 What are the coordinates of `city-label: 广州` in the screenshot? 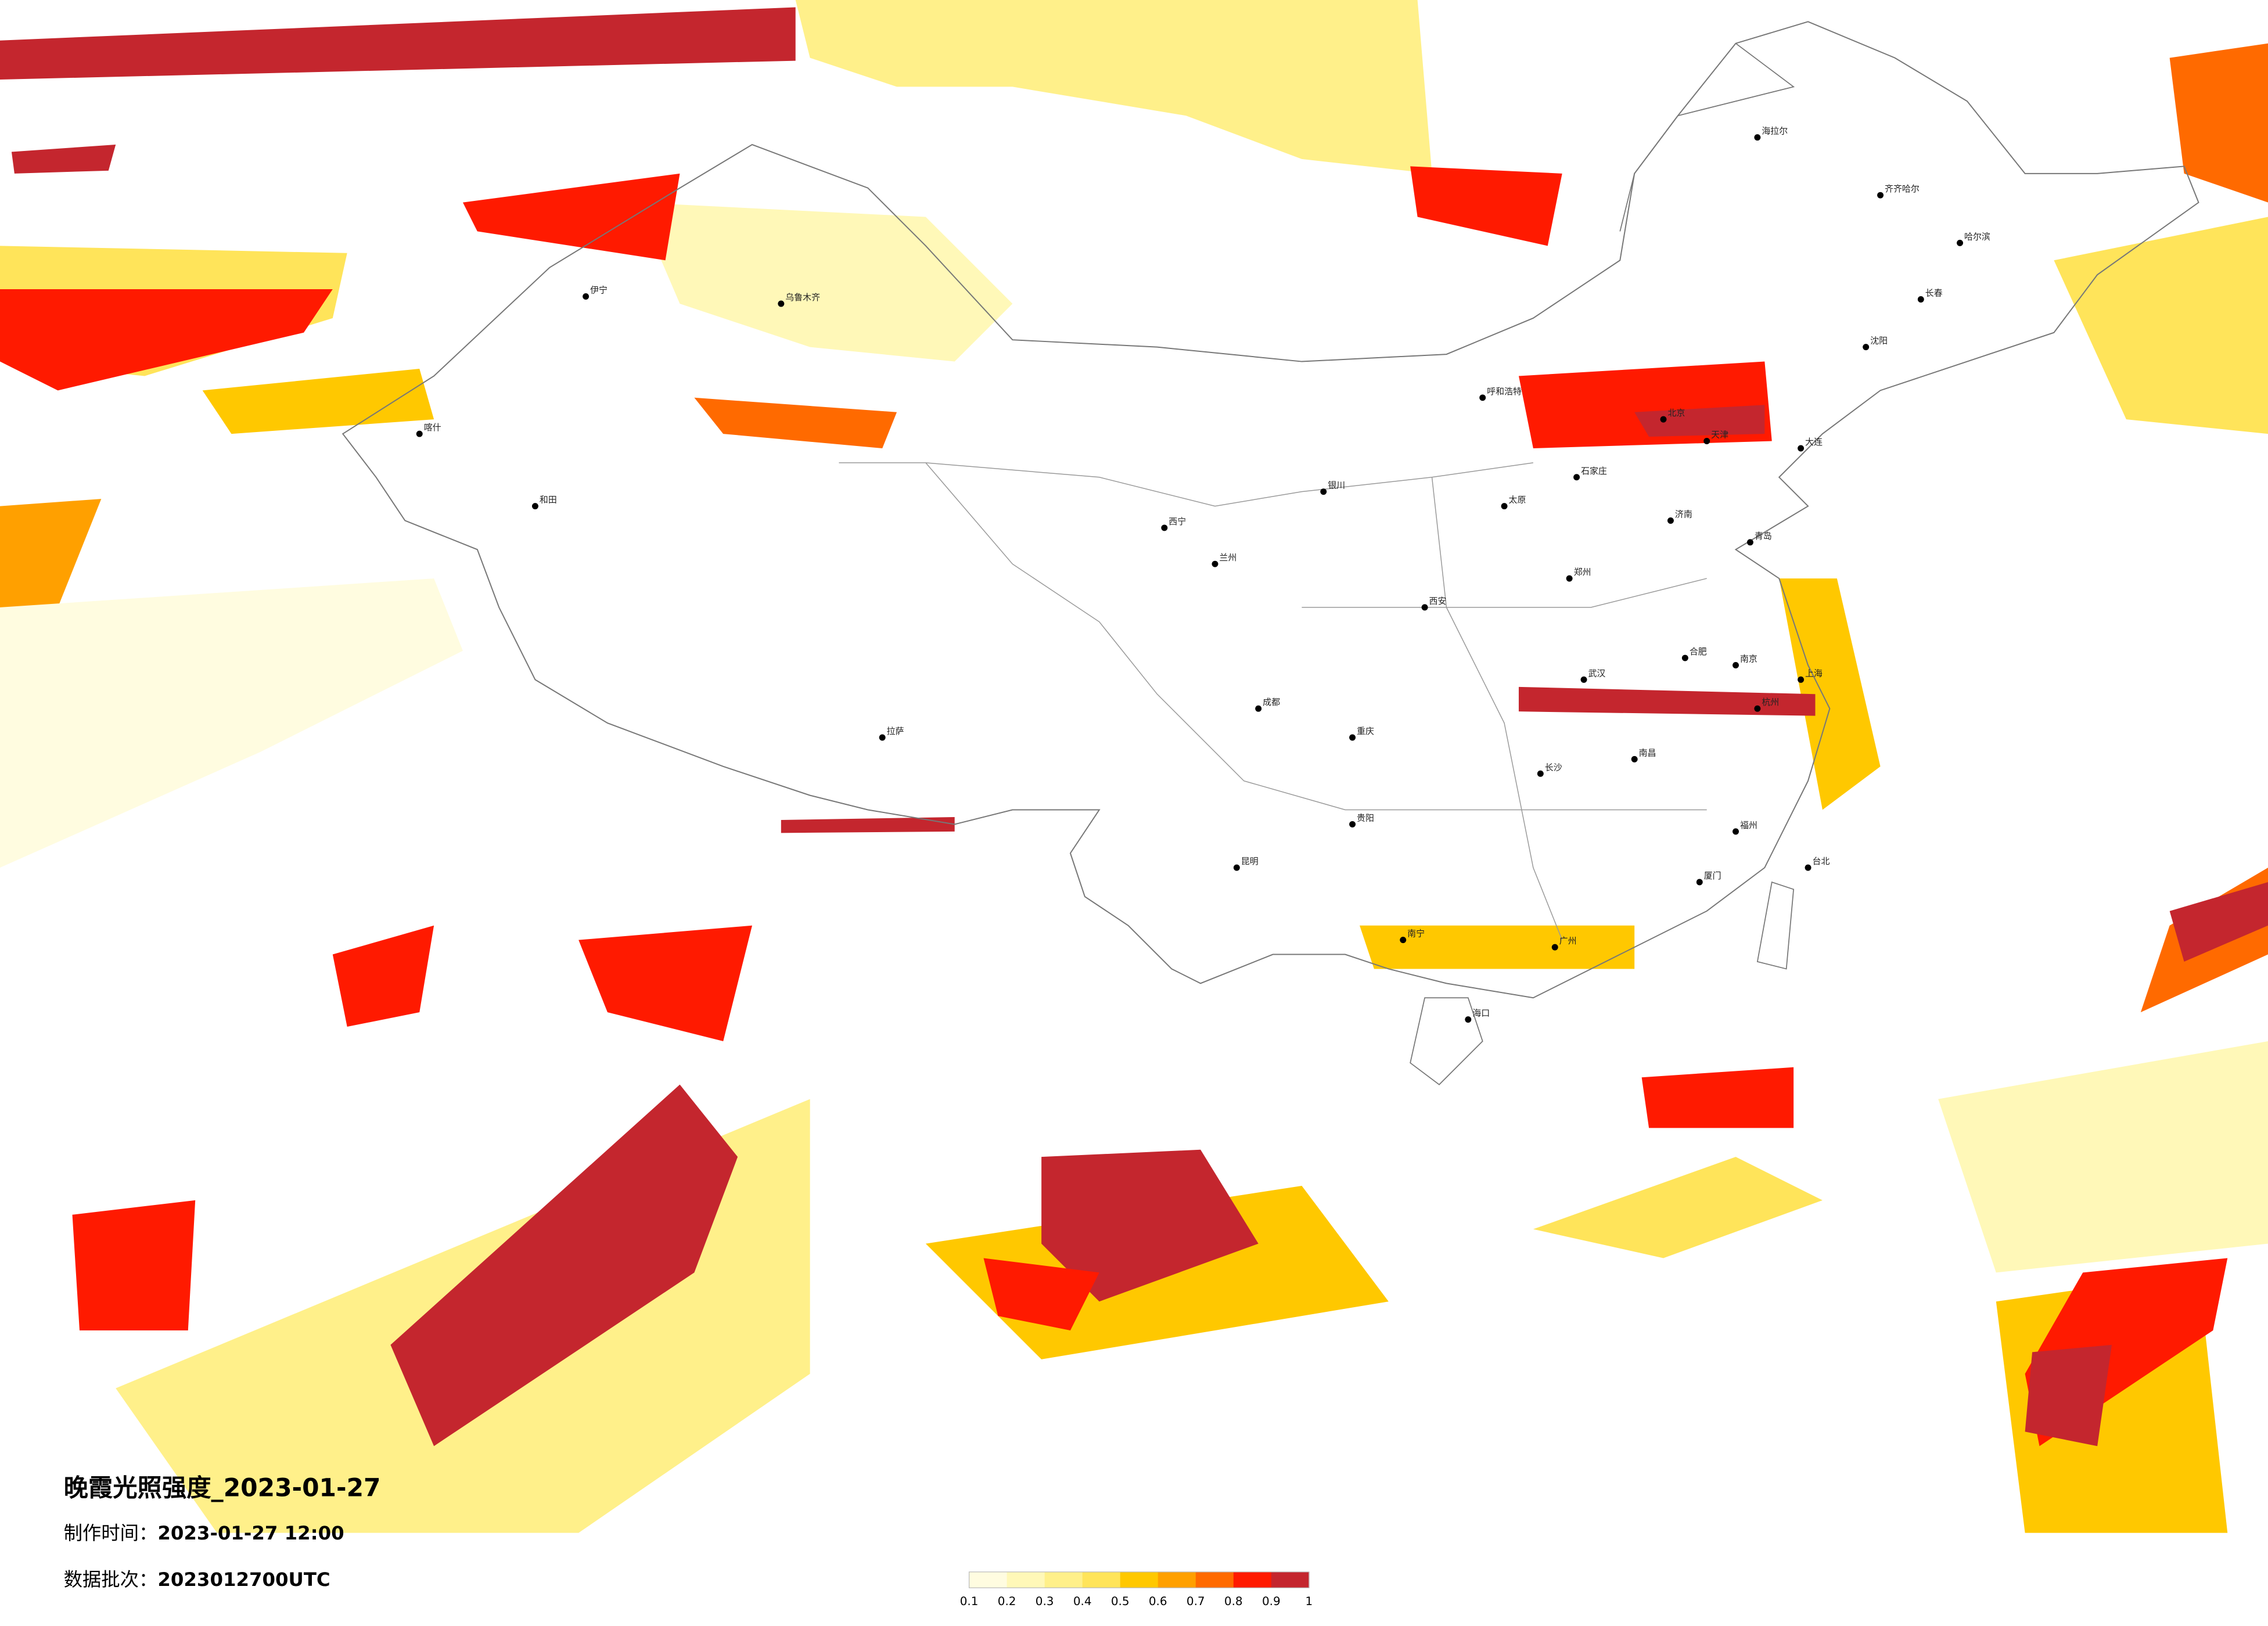 It's located at (1568, 941).